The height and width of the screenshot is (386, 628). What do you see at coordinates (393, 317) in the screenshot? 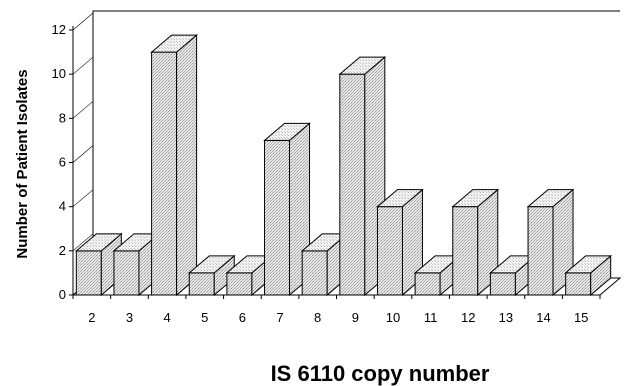
I see `x-tick-label: 10` at bounding box center [393, 317].